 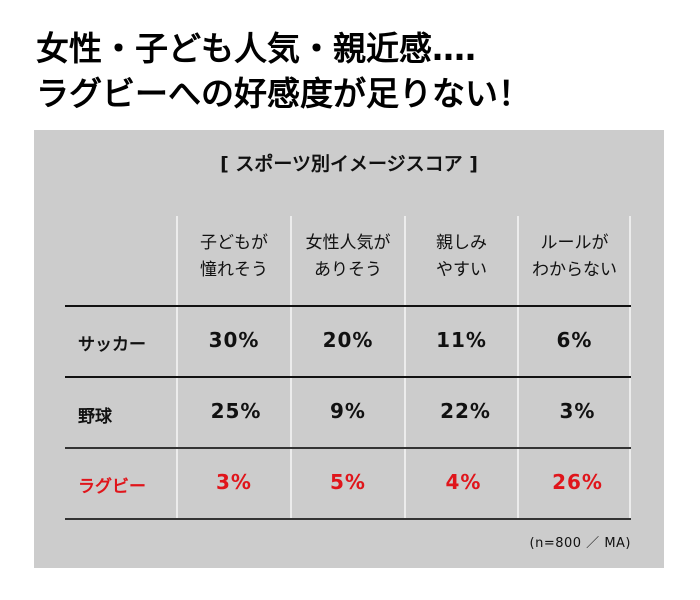 What do you see at coordinates (234, 482) in the screenshot?
I see `cell-rugby-kids-admire: 3%` at bounding box center [234, 482].